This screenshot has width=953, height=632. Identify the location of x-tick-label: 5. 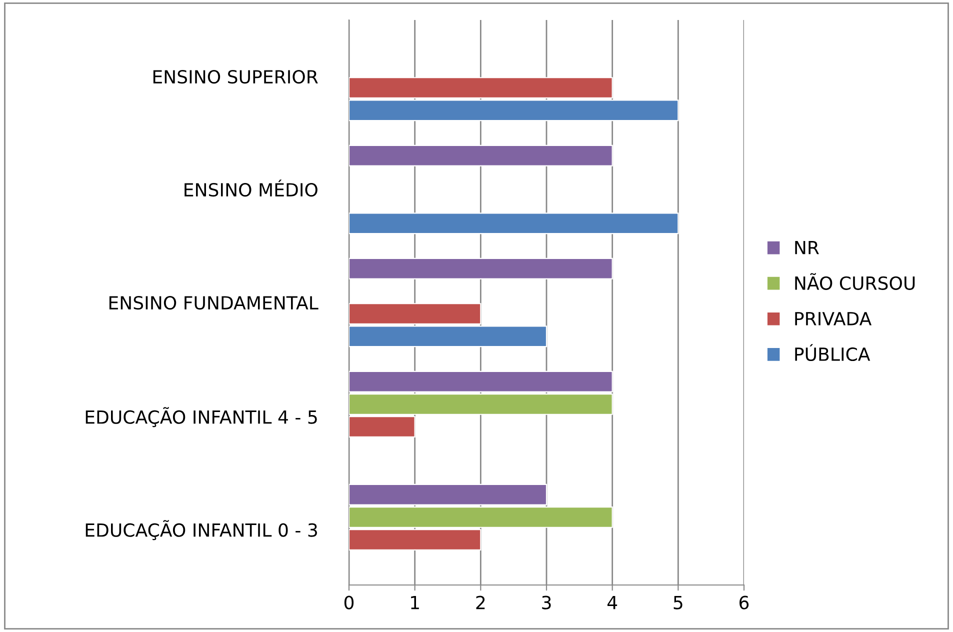
(678, 603).